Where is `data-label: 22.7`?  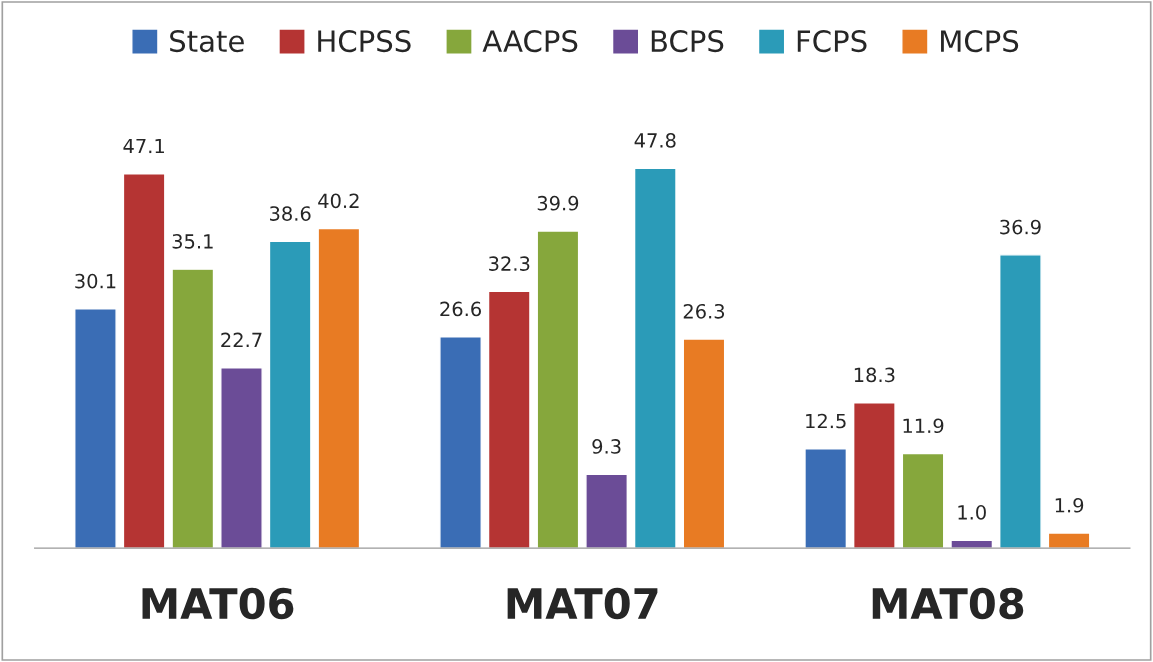 data-label: 22.7 is located at coordinates (241, 339).